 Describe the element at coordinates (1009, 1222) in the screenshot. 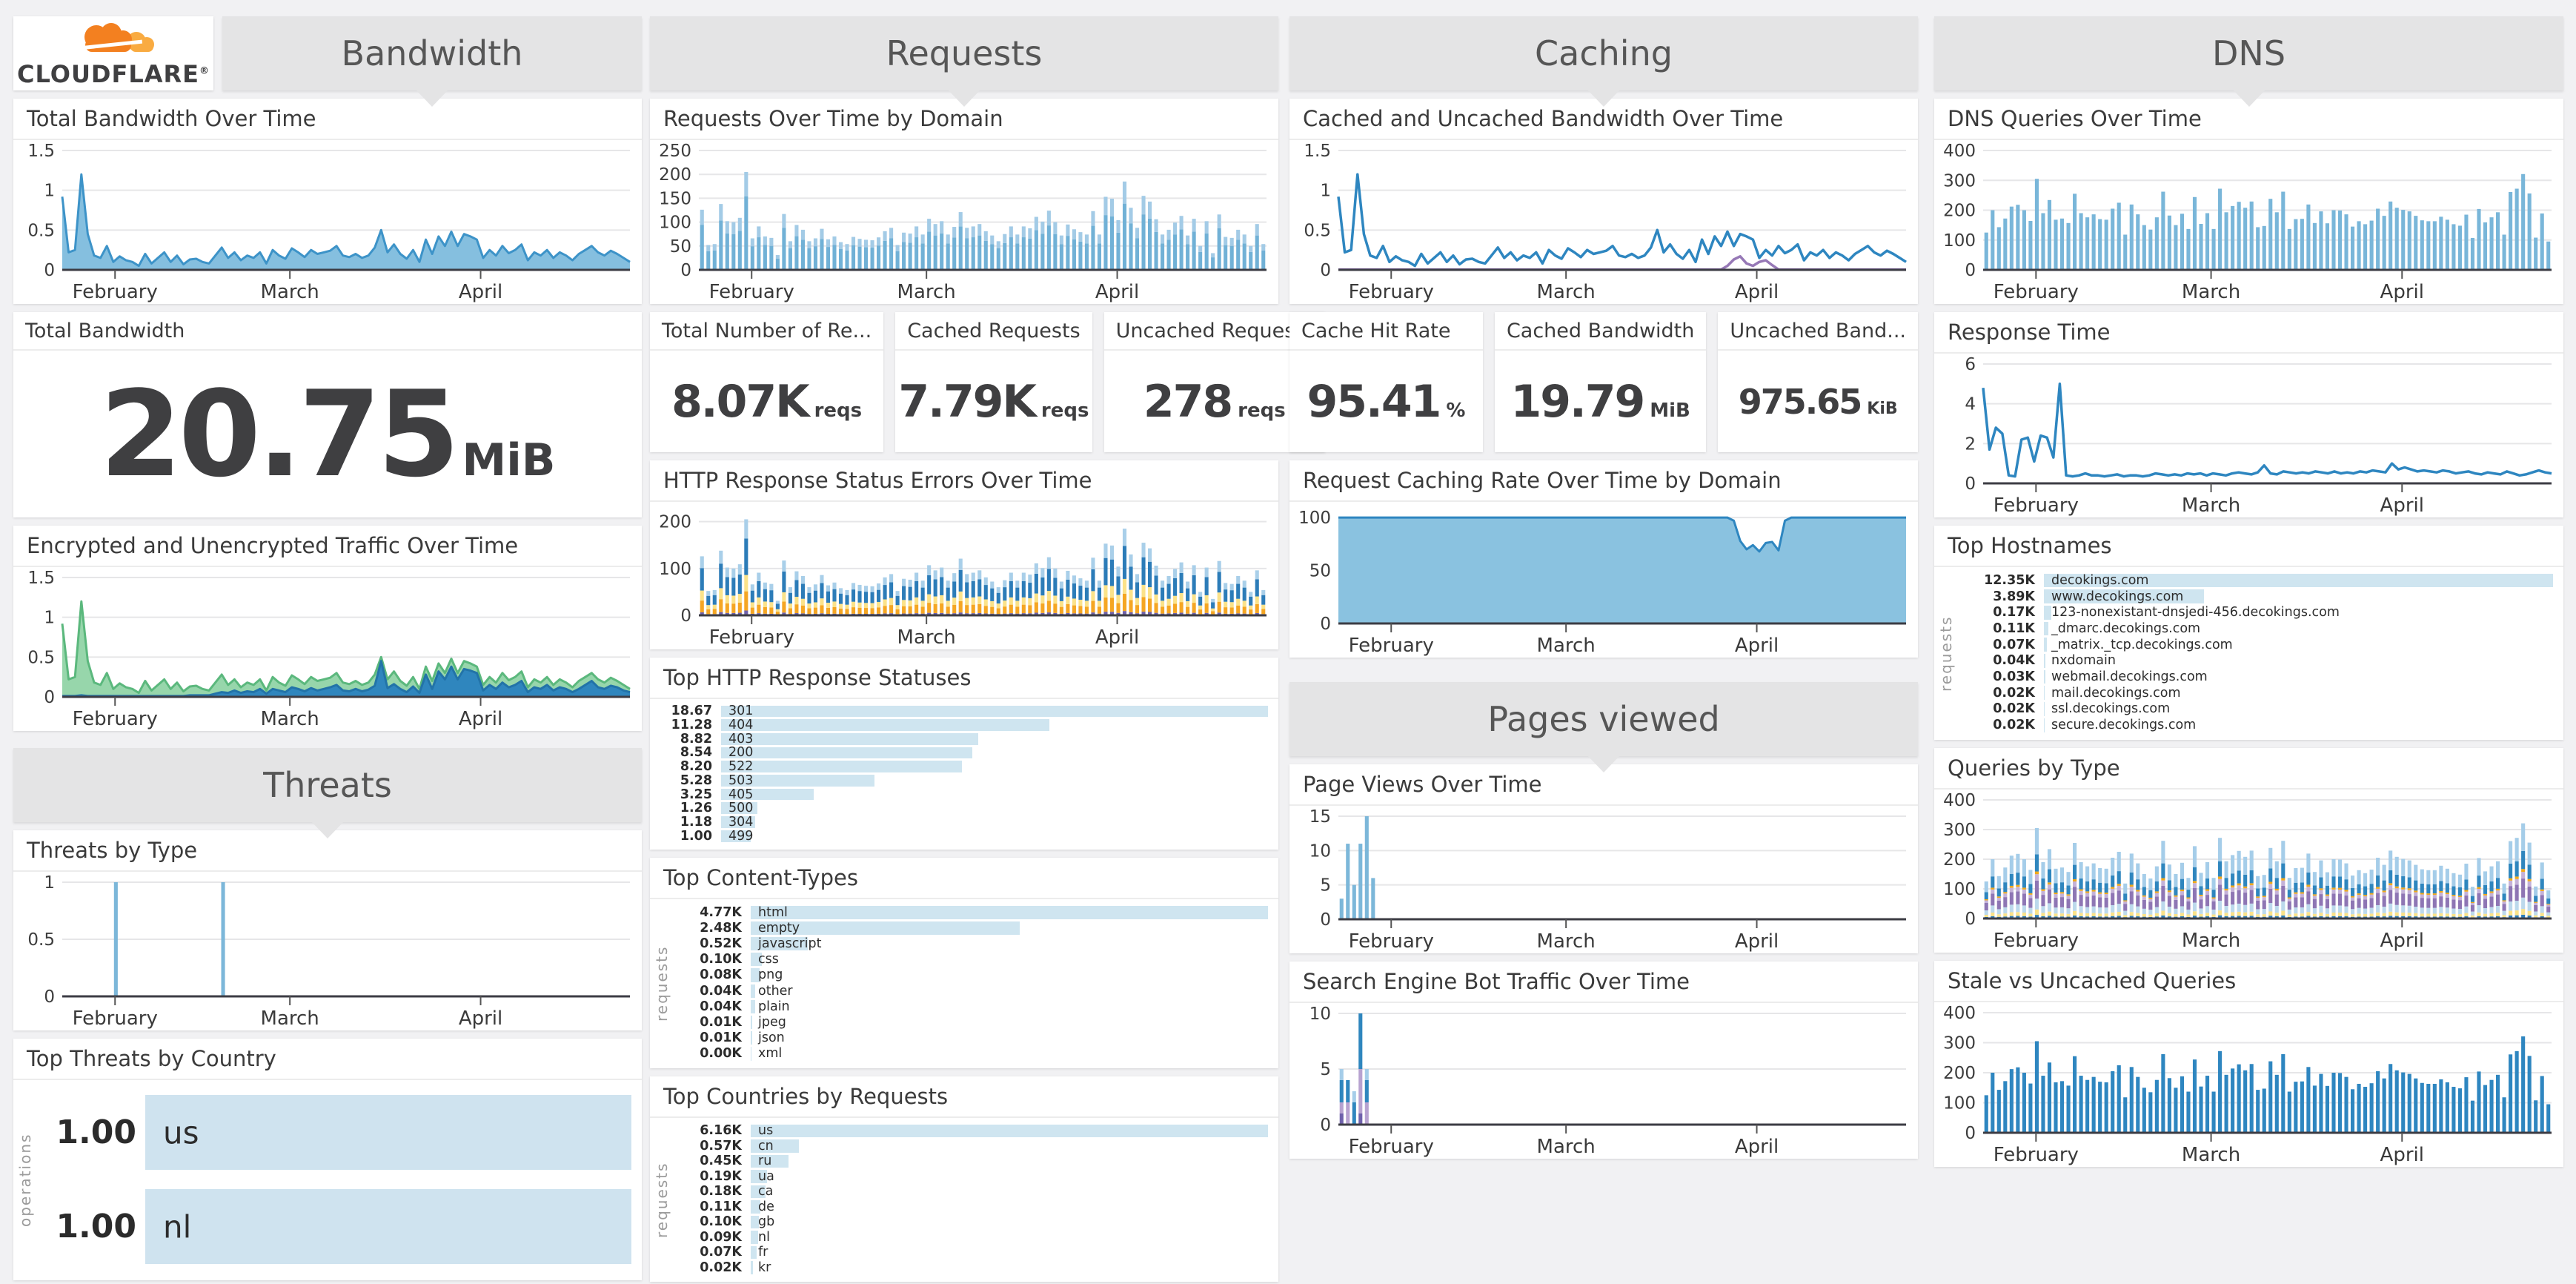

I see `row-bar-track: gb` at that location.